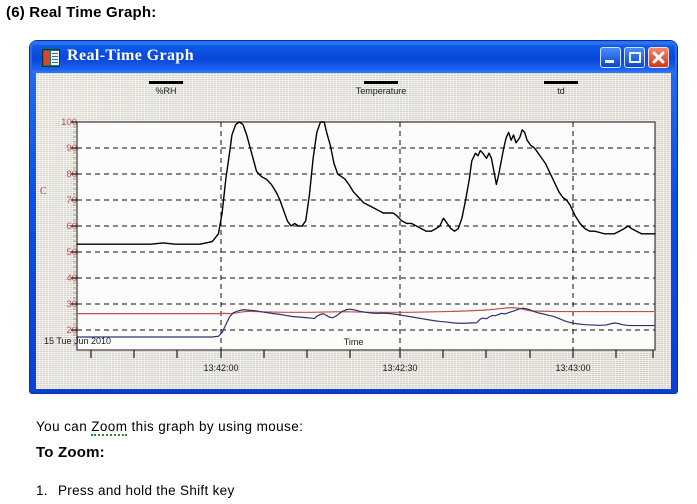 This screenshot has height=504, width=697. I want to click on x-tick: 13:42:30, so click(400, 368).